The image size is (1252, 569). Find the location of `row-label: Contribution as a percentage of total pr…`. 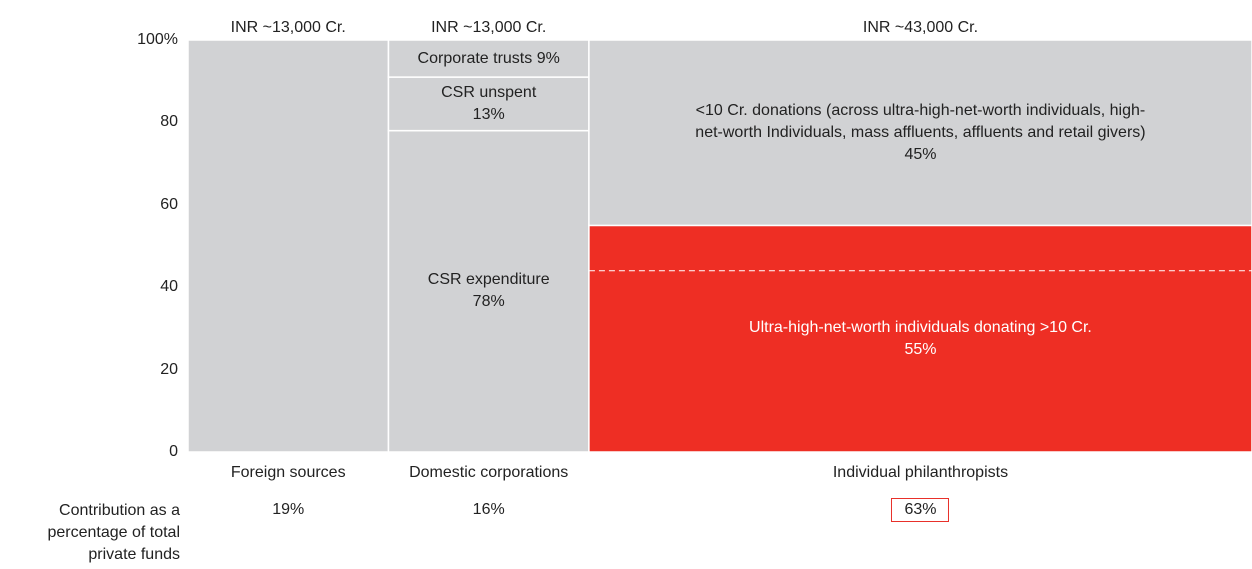

row-label: Contribution as a percentage of total pr… is located at coordinates (113, 532).